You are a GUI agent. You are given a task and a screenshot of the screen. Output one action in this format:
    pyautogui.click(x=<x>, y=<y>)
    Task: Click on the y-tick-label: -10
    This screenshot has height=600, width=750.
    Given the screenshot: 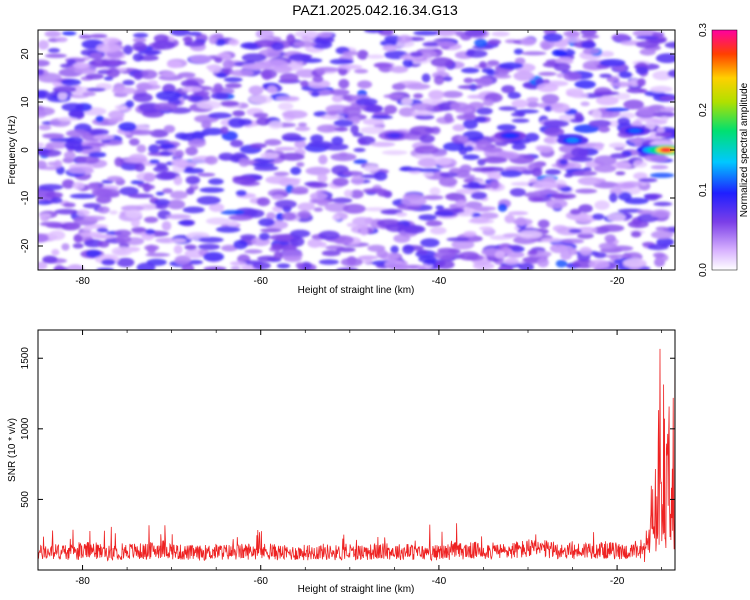 What is the action you would take?
    pyautogui.click(x=25, y=197)
    